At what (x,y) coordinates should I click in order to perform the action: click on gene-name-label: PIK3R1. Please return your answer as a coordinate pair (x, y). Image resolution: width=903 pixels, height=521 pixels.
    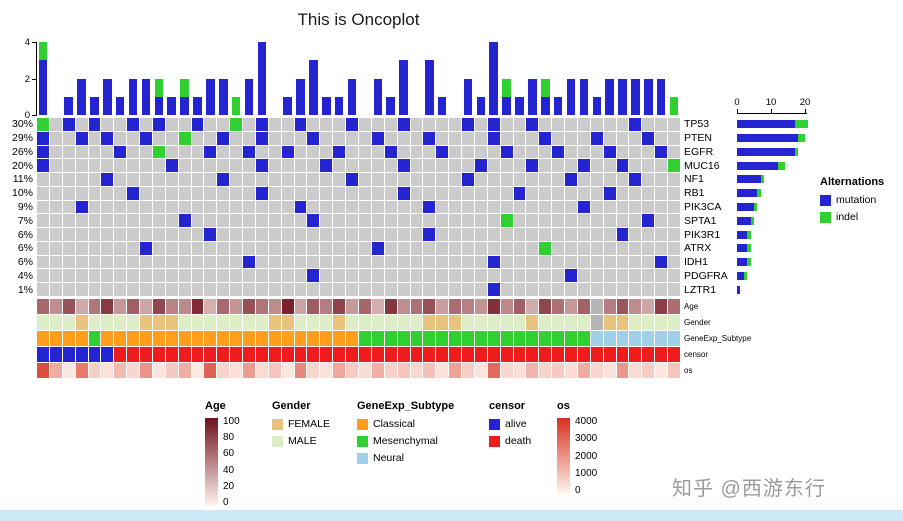
    Looking at the image, I should click on (702, 234).